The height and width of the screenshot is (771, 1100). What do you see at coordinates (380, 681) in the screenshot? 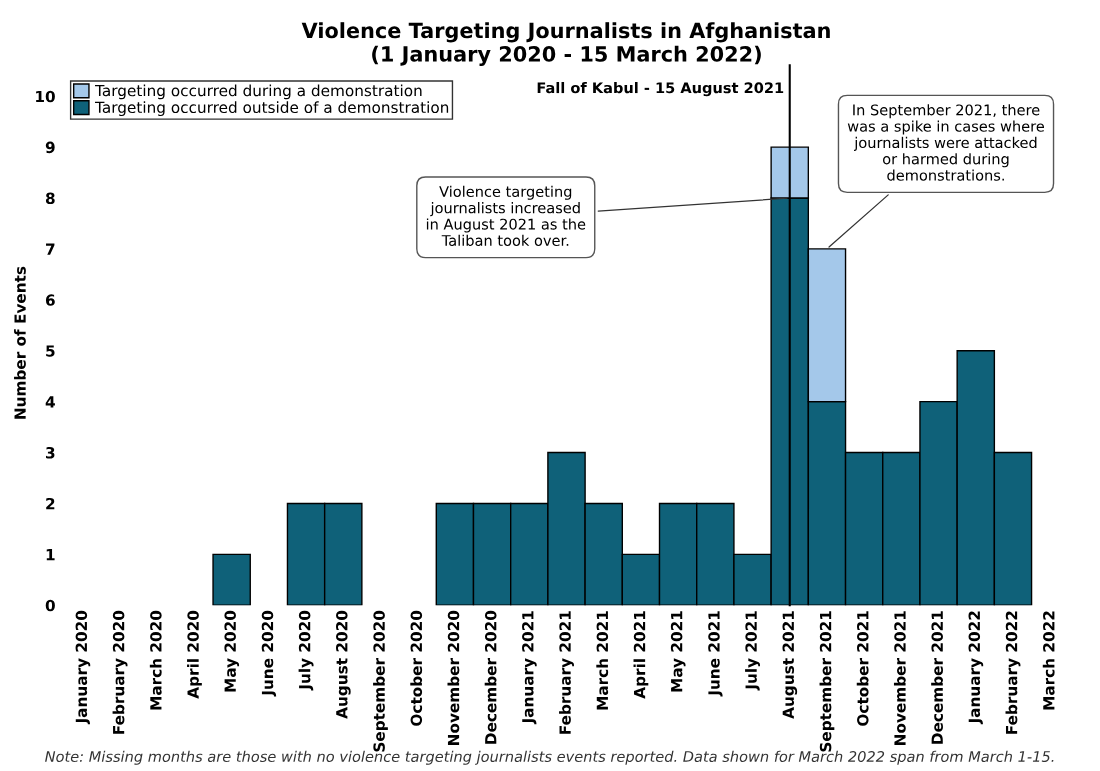
I see `x-tick-label: September 2020` at bounding box center [380, 681].